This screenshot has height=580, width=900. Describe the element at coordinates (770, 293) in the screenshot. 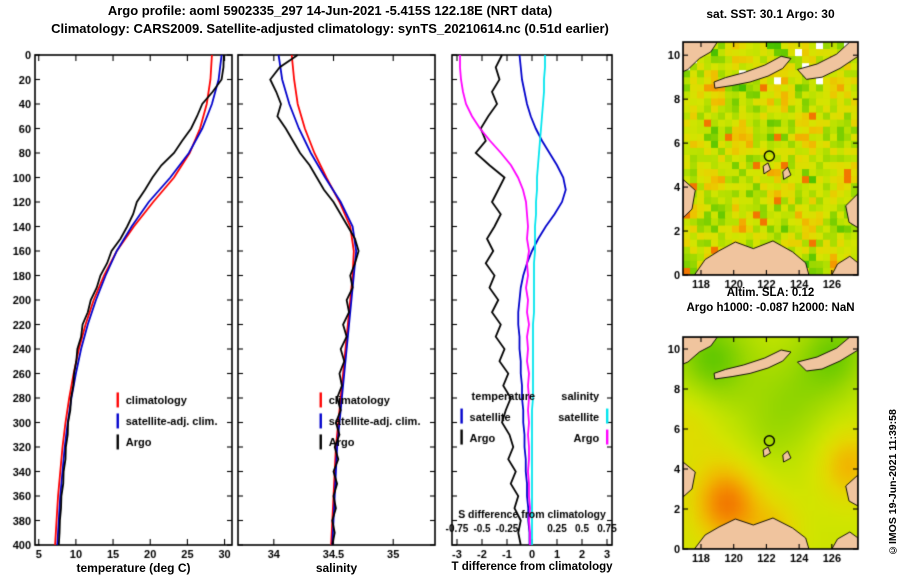

I see `sla-value-label: Altim. SLA: 0.12` at that location.